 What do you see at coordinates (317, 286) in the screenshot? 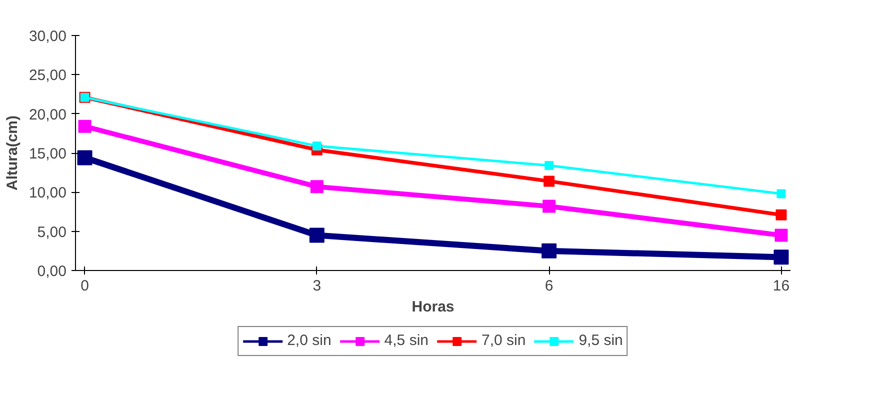
I see `x-tick-label: 3` at bounding box center [317, 286].